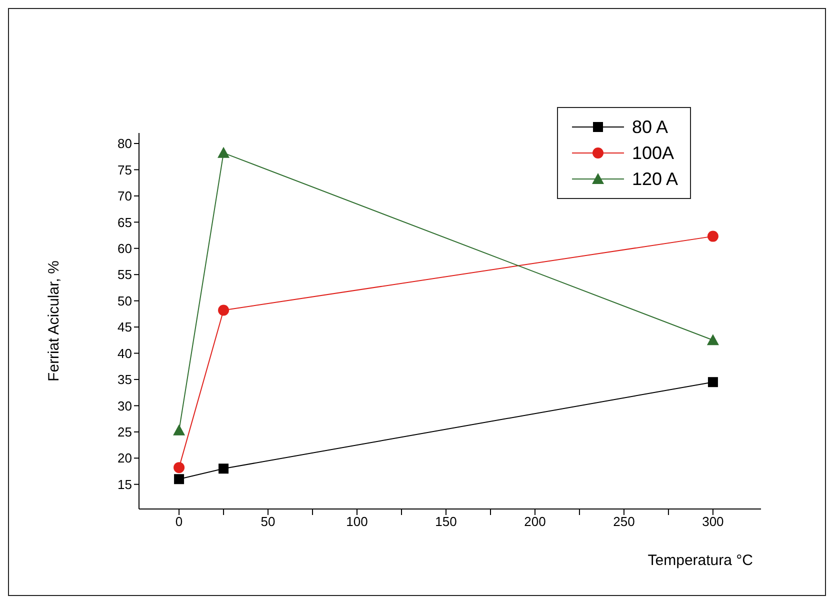 The image size is (834, 606). What do you see at coordinates (357, 522) in the screenshot?
I see `x-tick-label: 100` at bounding box center [357, 522].